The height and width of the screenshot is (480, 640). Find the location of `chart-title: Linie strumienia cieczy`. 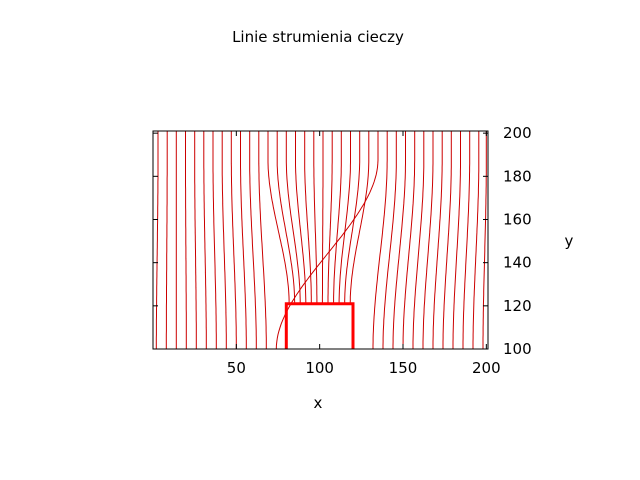

chart-title: Linie strumienia cieczy is located at coordinates (318, 37).